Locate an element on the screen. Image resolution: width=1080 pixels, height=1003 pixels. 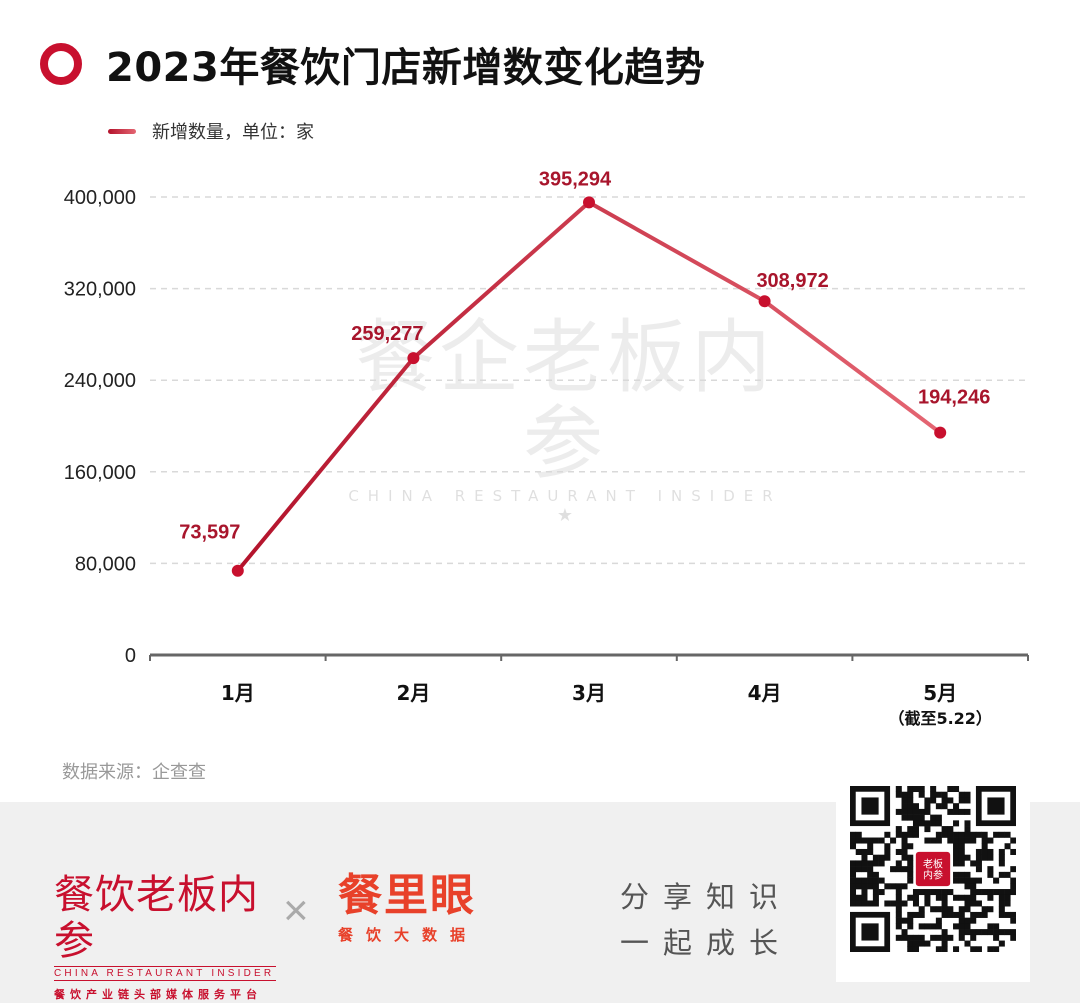
qr-code: 老板 内参 is located at coordinates (933, 875).